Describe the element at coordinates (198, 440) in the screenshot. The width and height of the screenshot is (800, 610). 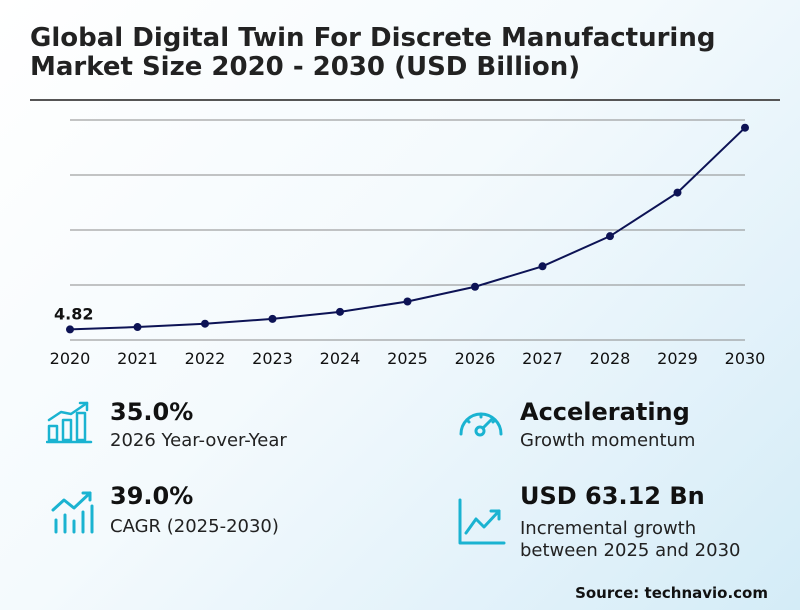
I see `stat-yoy-desc: 2026 Year-over-Year` at that location.